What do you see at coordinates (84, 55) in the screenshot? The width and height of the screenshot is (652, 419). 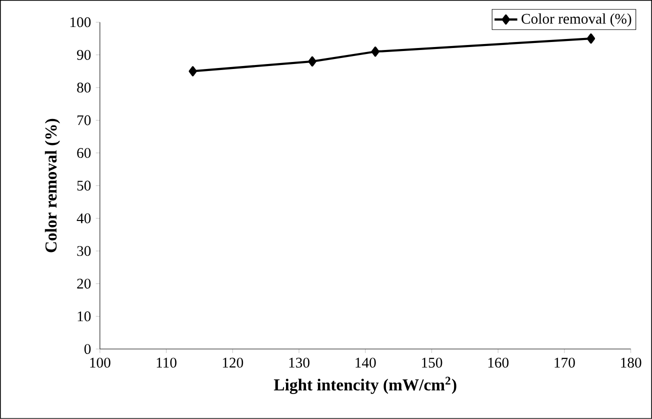 I see `y-tick-label: 90` at bounding box center [84, 55].